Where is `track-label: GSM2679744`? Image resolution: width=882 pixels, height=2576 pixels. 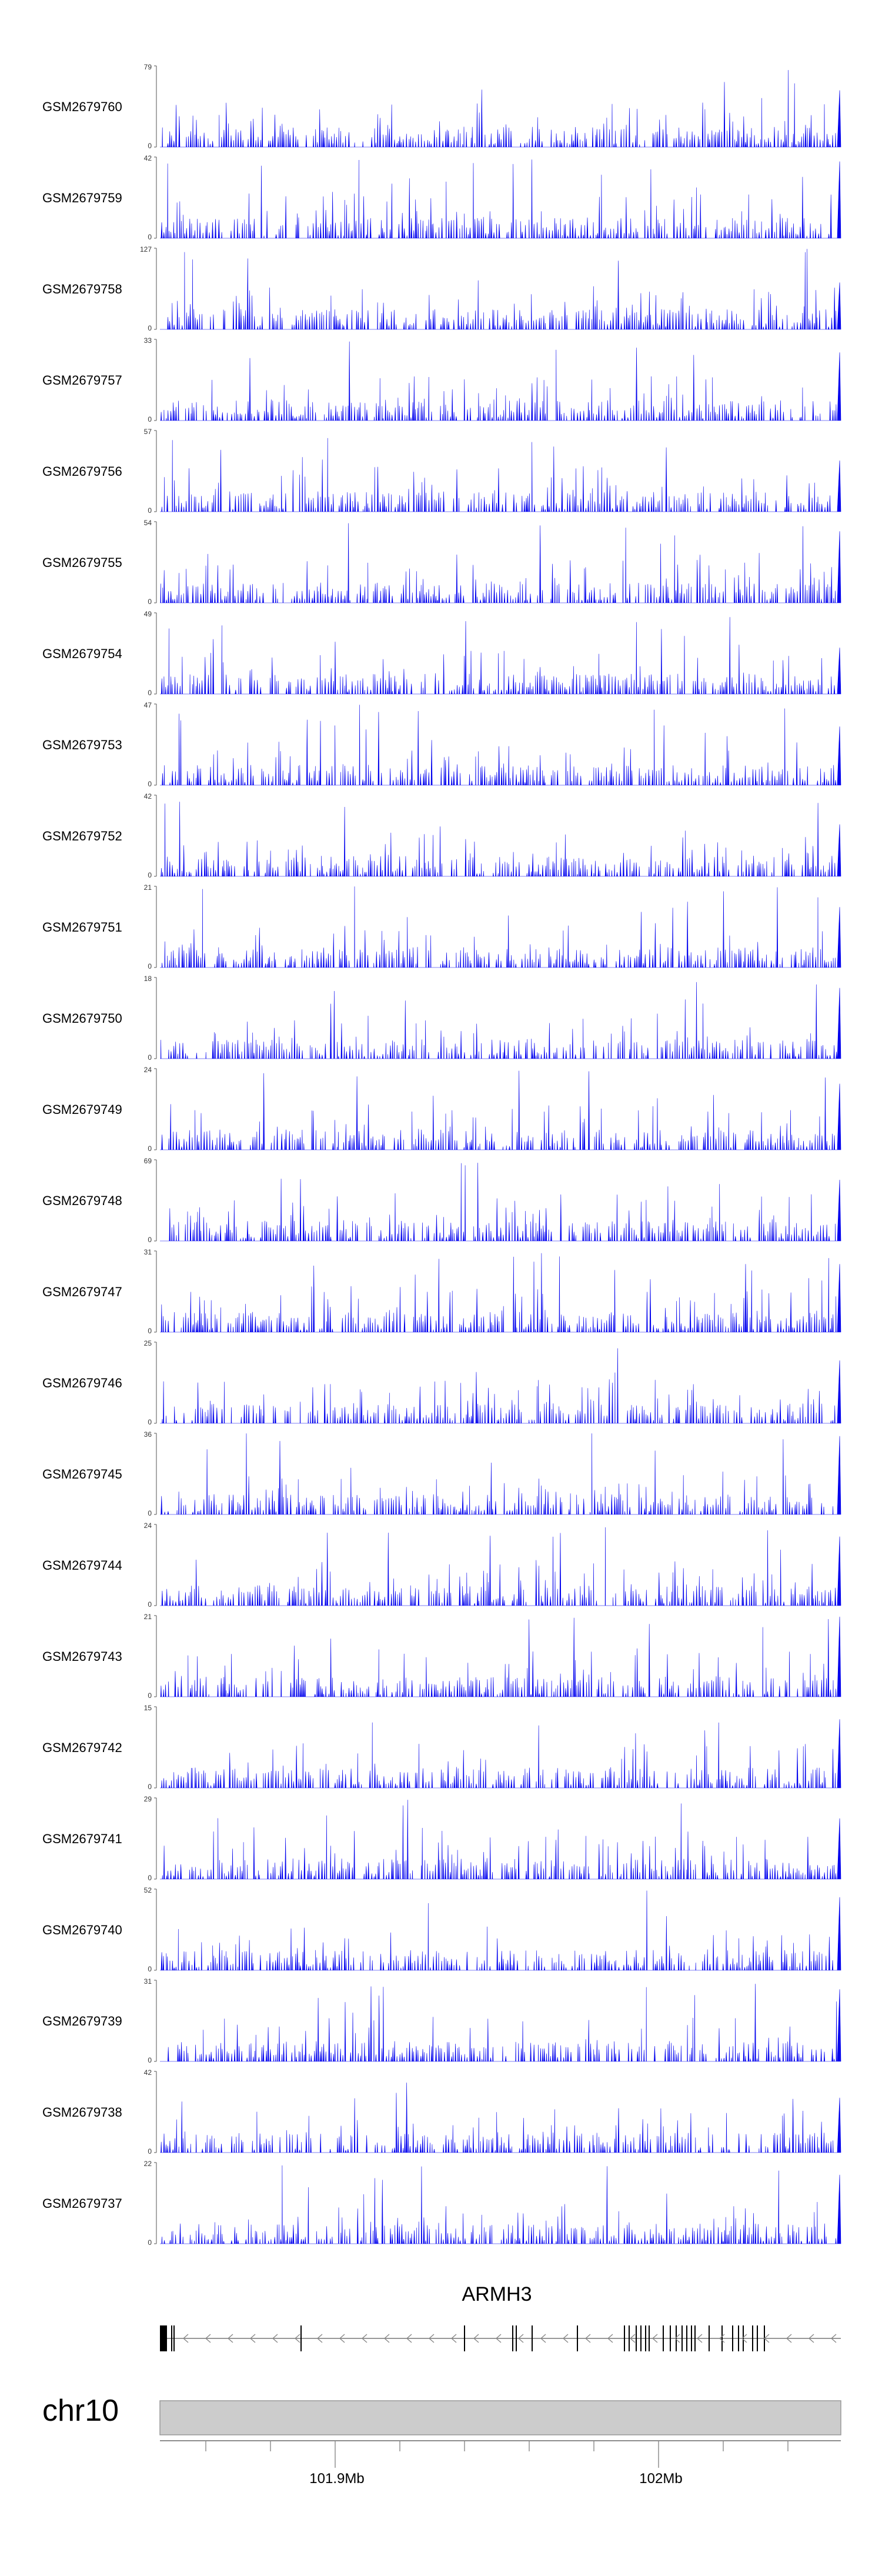
track-label: GSM2679744 is located at coordinates (82, 1565).